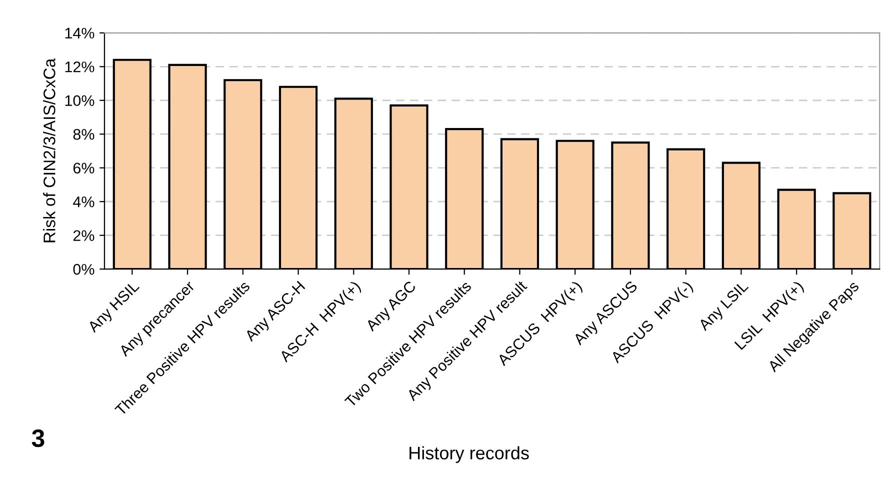 This screenshot has width=893, height=491. Describe the element at coordinates (83, 269) in the screenshot. I see `y-tick-label: 0%` at that location.